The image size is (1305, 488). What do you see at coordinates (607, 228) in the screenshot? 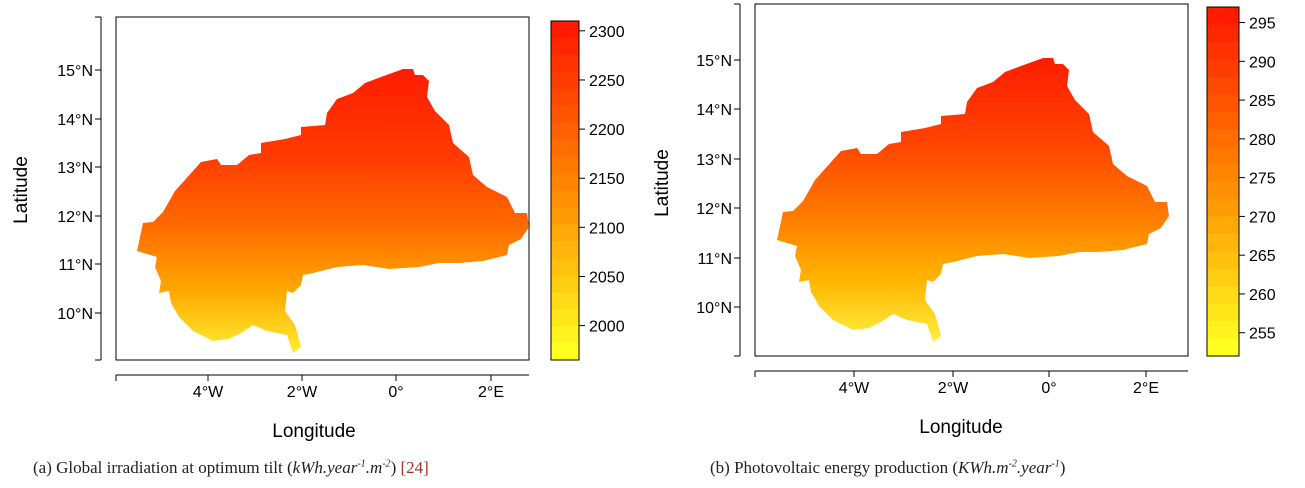
I see `colorbar-tick-label: 2100` at bounding box center [607, 228].